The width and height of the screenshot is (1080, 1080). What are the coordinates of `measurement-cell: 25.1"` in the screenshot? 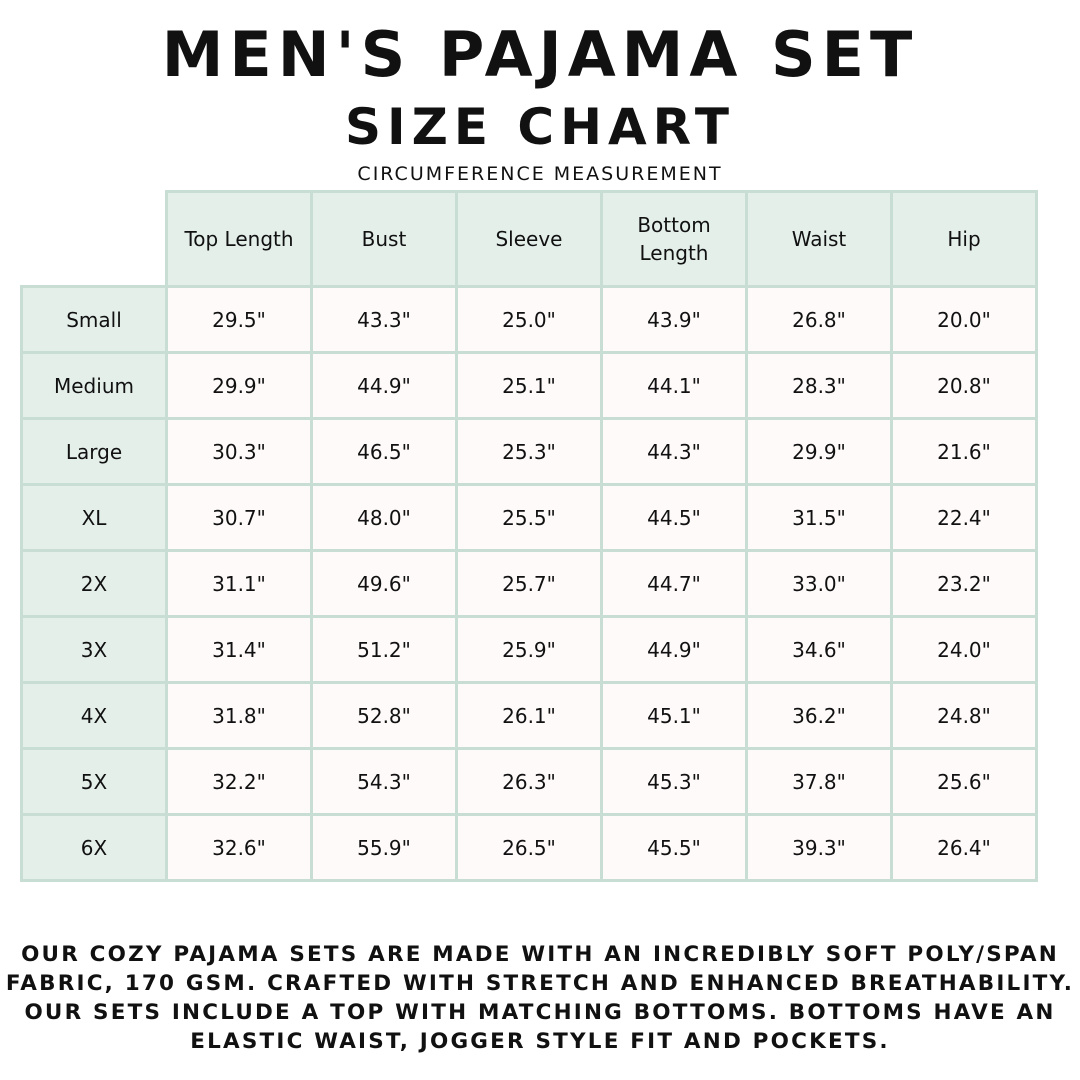 It's located at (529, 385).